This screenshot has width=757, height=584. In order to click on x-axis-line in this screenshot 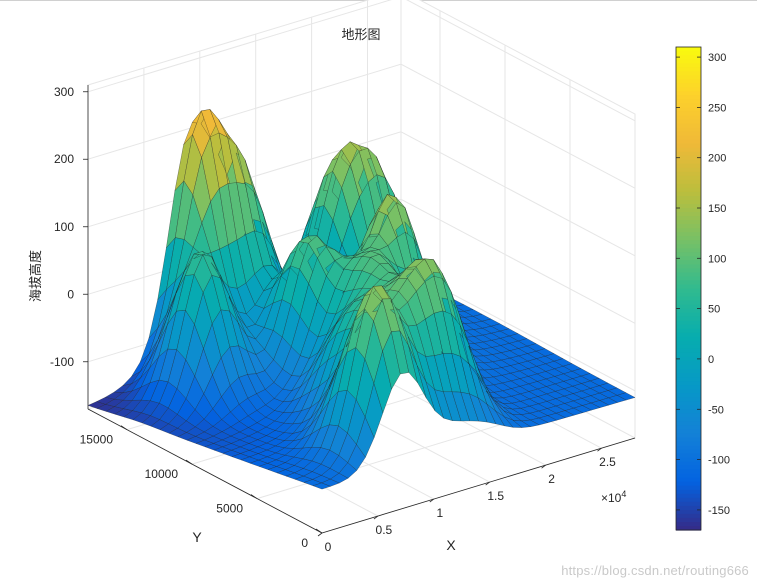, I will do `click(478, 485)`.